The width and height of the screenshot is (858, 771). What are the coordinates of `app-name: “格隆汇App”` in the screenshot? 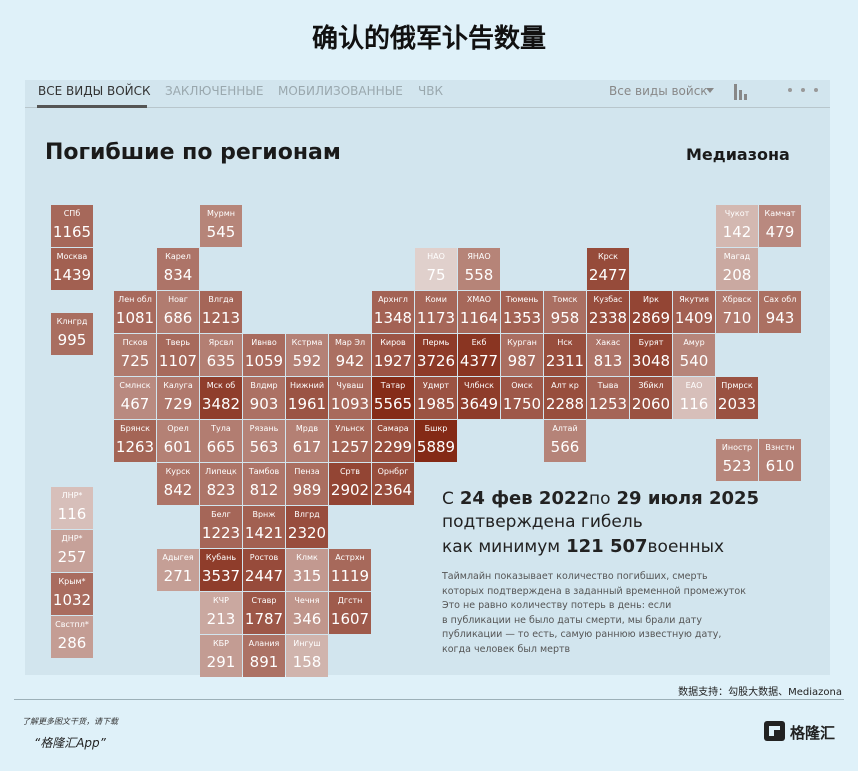 It's located at (70, 743).